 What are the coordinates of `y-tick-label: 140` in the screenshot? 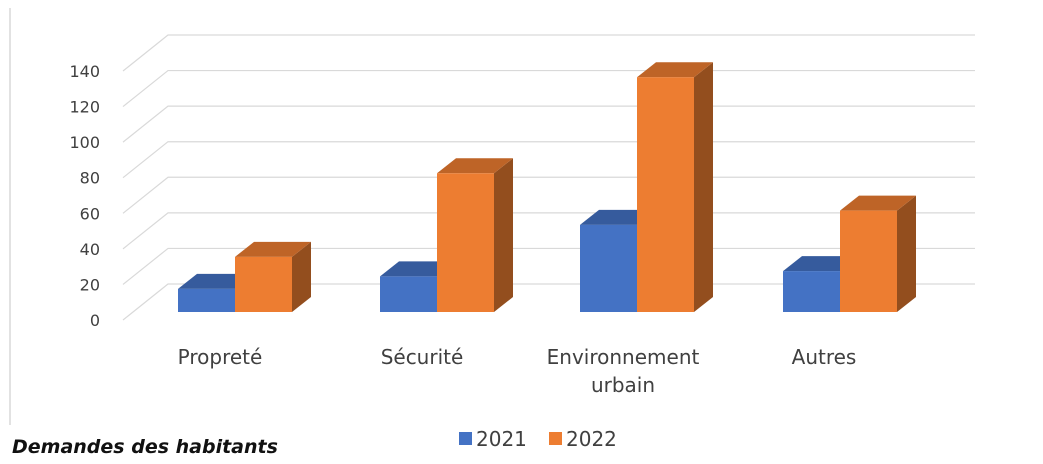 It's located at (84, 71).